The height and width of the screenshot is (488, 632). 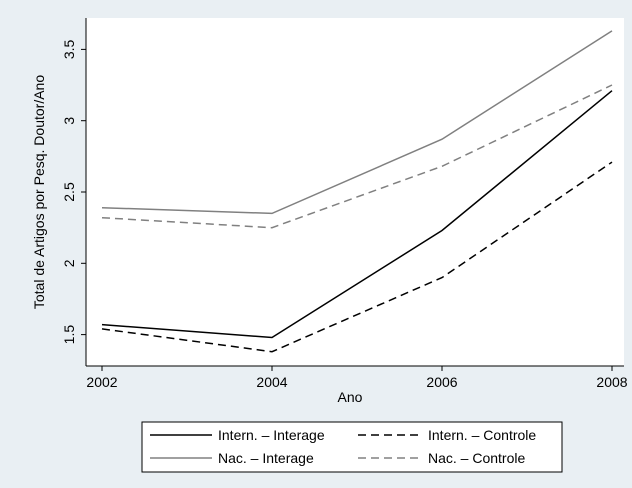 What do you see at coordinates (69, 121) in the screenshot?
I see `y-tick-label: 3` at bounding box center [69, 121].